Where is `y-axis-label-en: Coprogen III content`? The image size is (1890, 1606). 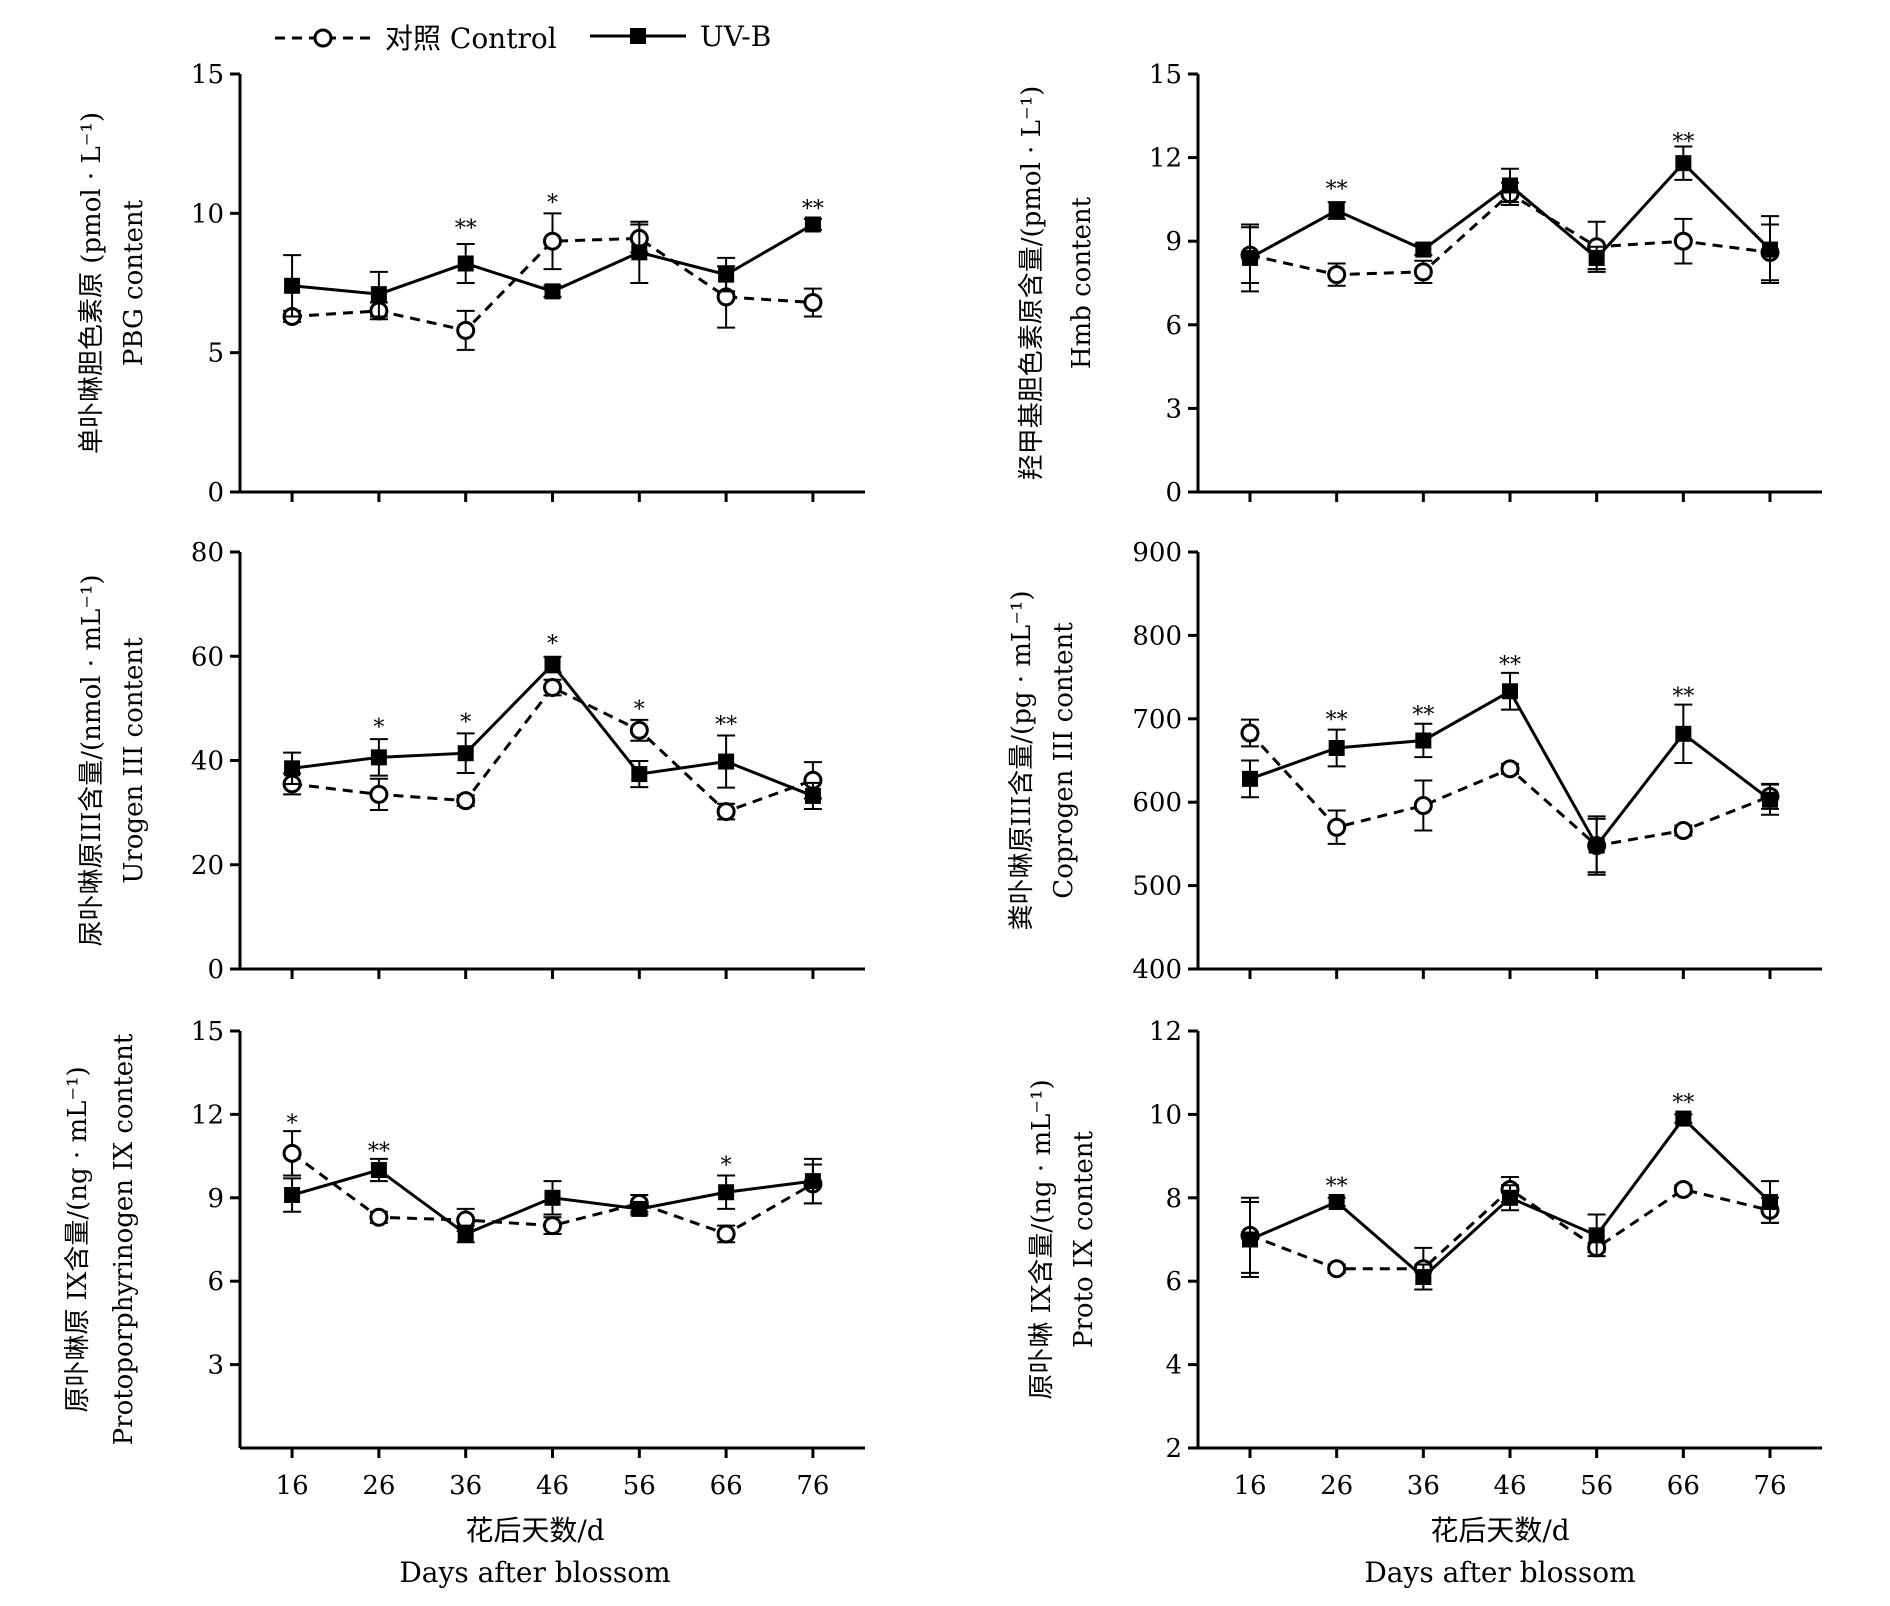
y-axis-label-en: Coprogen III content is located at coordinates (1064, 760).